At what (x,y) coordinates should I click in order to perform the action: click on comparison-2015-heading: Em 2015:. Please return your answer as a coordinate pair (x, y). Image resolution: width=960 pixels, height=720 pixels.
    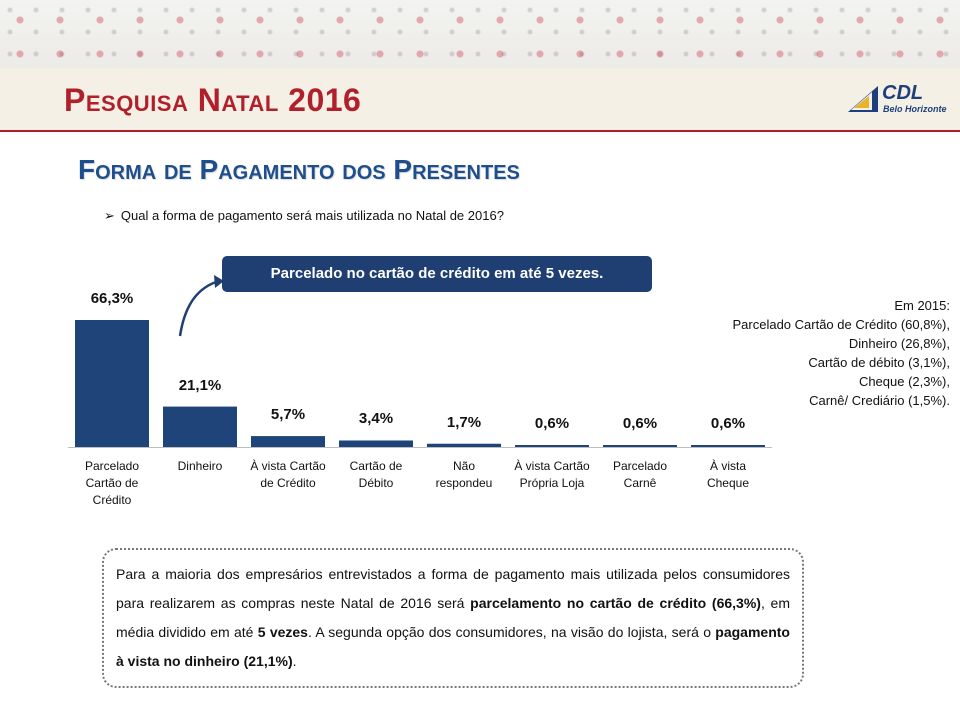
    Looking at the image, I should click on (922, 305).